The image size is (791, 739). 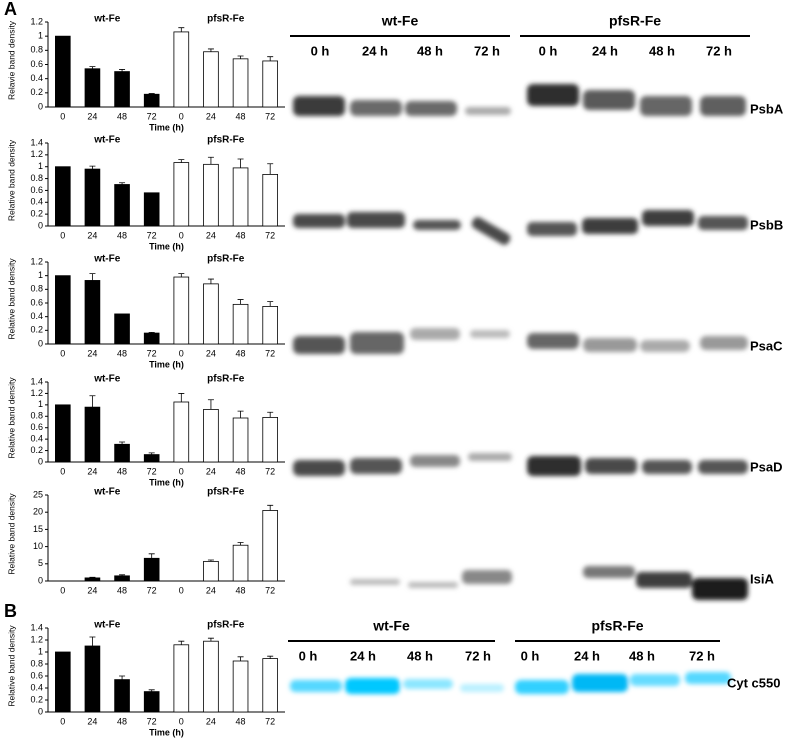 What do you see at coordinates (548, 50) in the screenshot?
I see `lane-label: 0 h` at bounding box center [548, 50].